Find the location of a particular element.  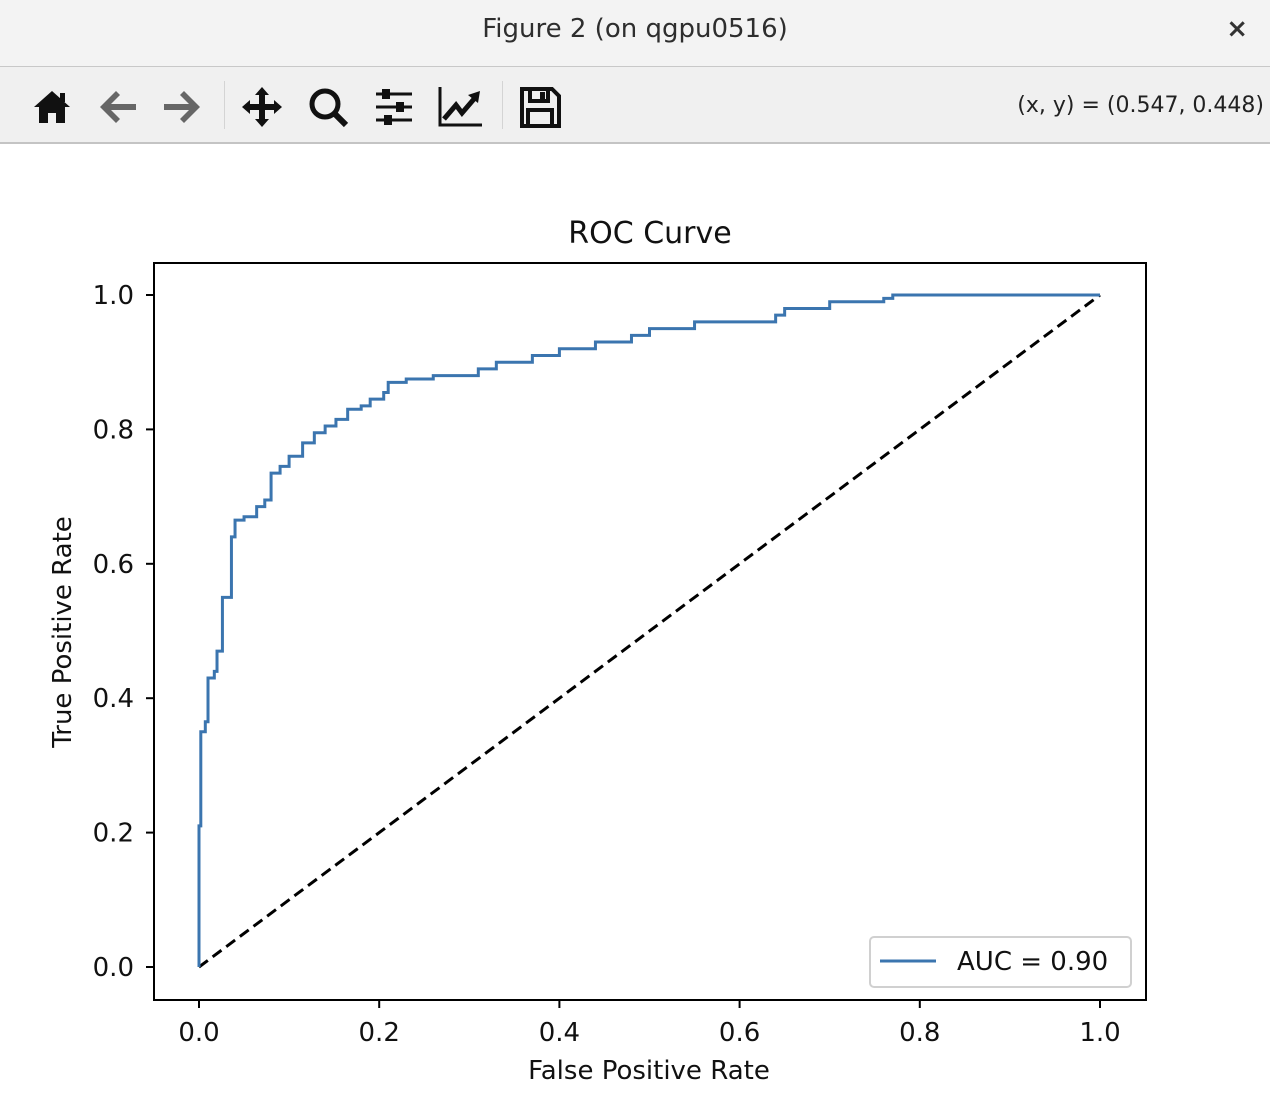

x-tick-label: 0.4 is located at coordinates (559, 1033).